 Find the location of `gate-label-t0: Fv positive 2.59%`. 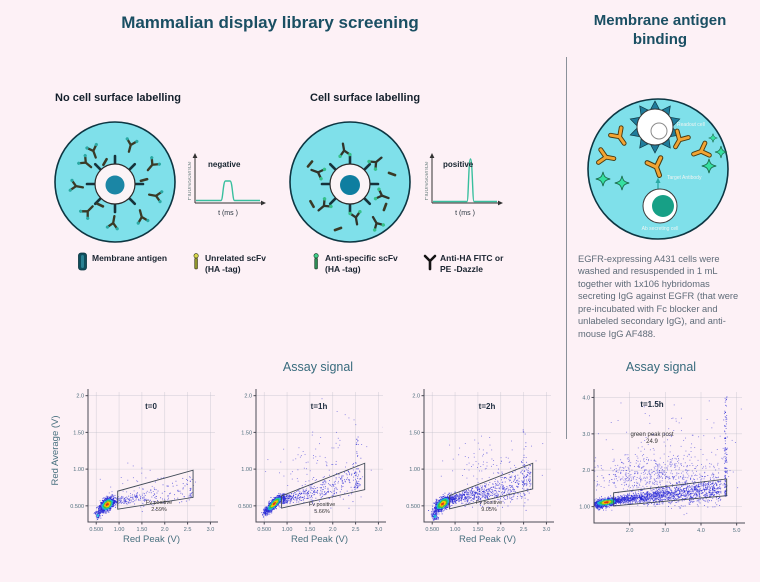

gate-label-t0: Fv positive 2.59% is located at coordinates (159, 506).